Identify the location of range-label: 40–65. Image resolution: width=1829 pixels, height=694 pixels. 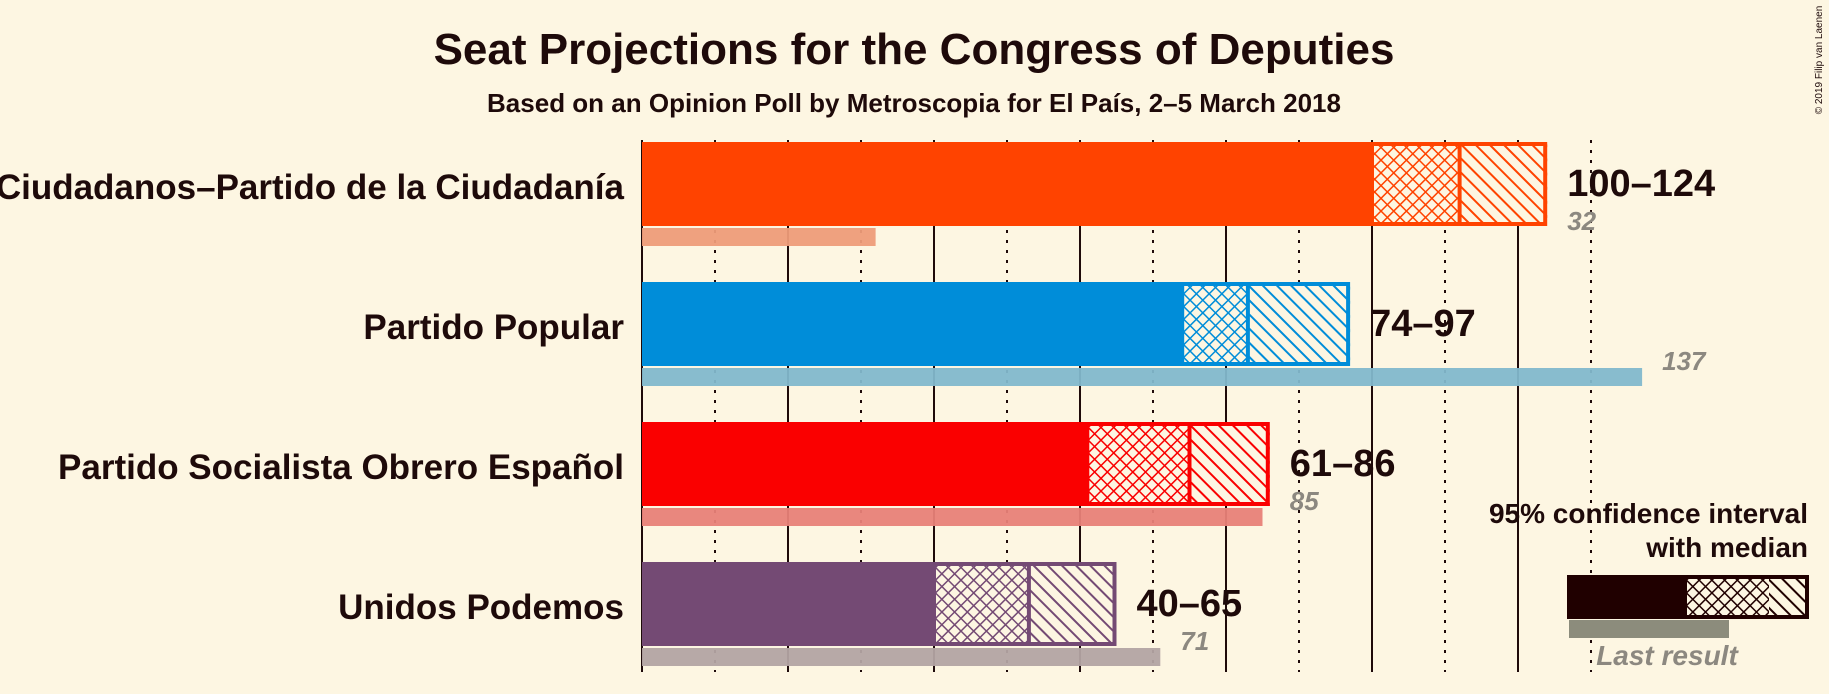
(1190, 604).